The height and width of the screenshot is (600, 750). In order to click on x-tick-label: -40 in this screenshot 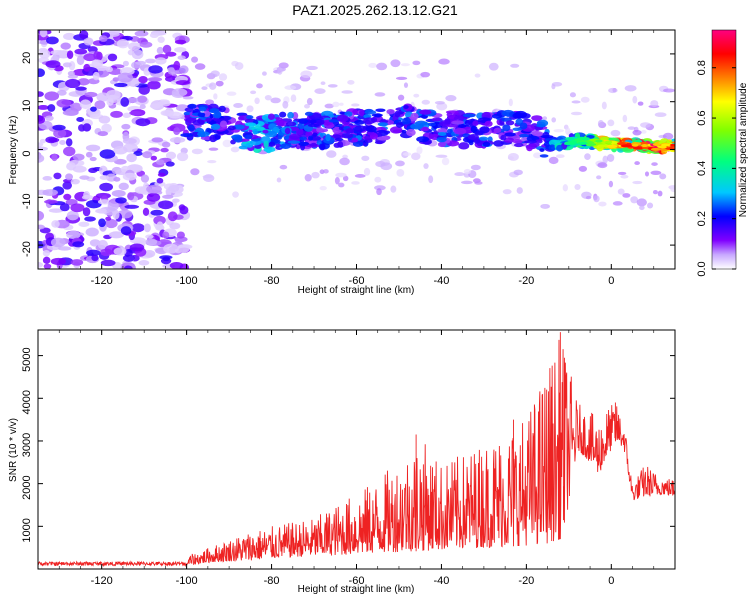, I will do `click(441, 281)`.